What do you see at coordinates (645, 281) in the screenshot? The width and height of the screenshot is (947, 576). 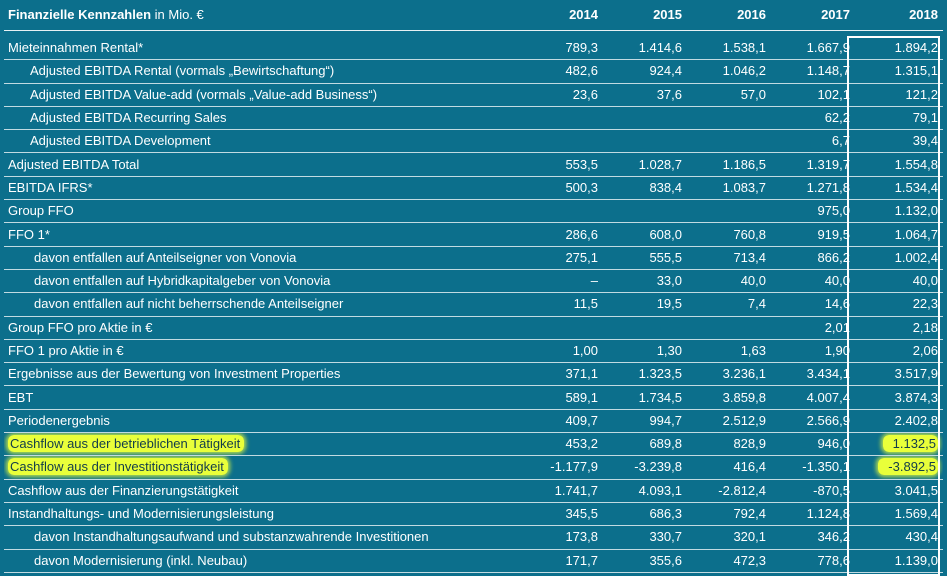 I see `value-cell-2015: 33,0` at bounding box center [645, 281].